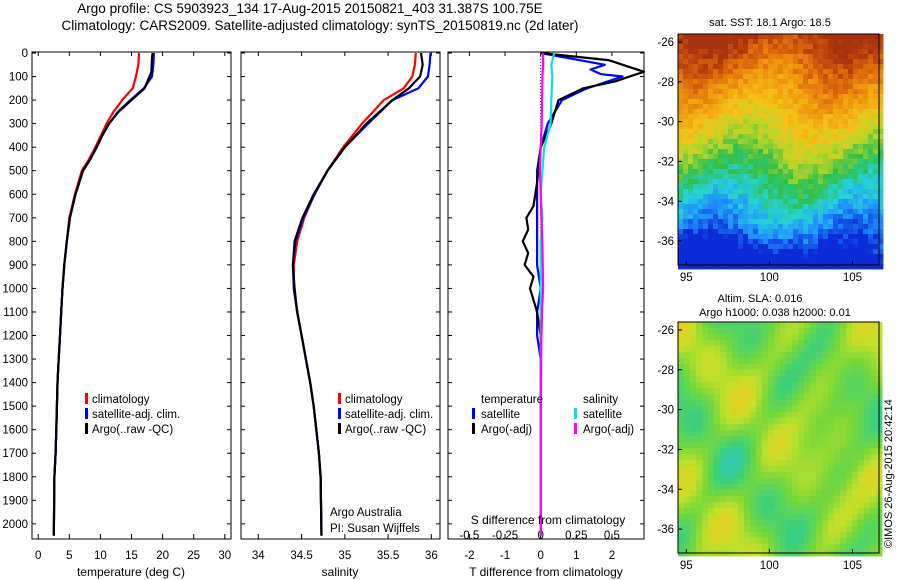 Image resolution: width=900 pixels, height=580 pixels. What do you see at coordinates (86, 428) in the screenshot?
I see `legend-swatch-argo` at bounding box center [86, 428].